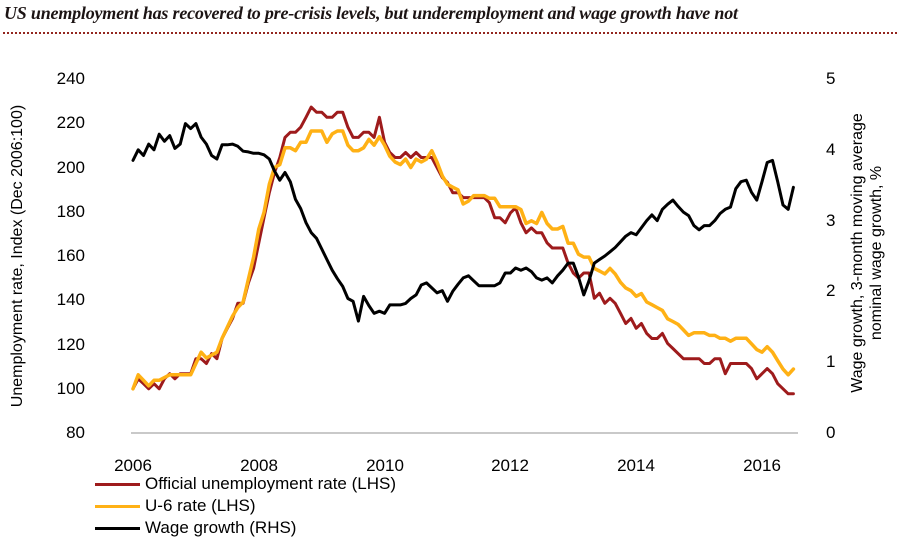 The image size is (900, 547). I want to click on y-right-tick-label: 5, so click(831, 78).